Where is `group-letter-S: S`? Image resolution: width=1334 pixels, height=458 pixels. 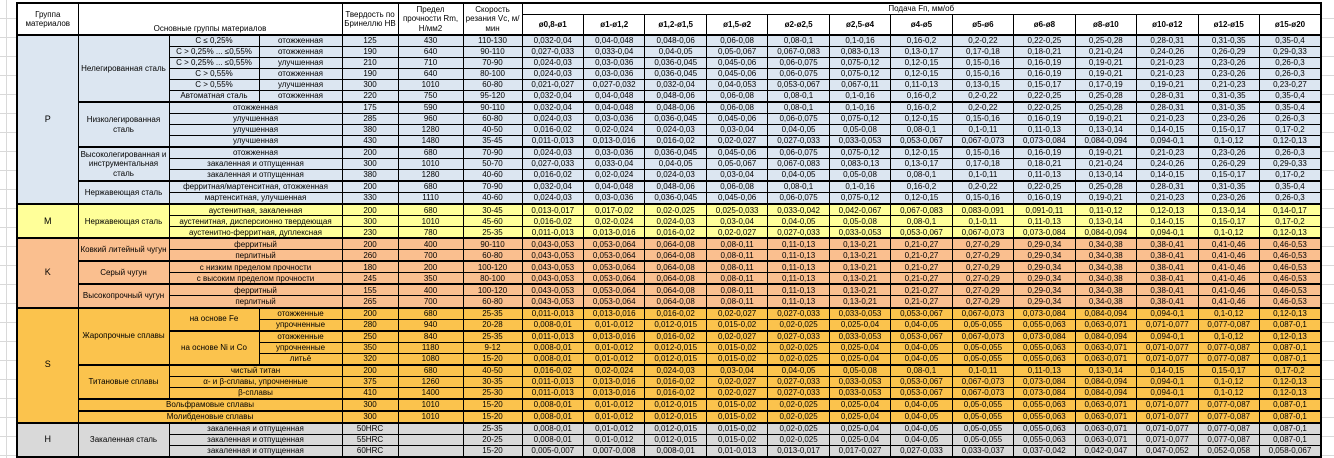
group-letter-S: S is located at coordinates (47, 365).